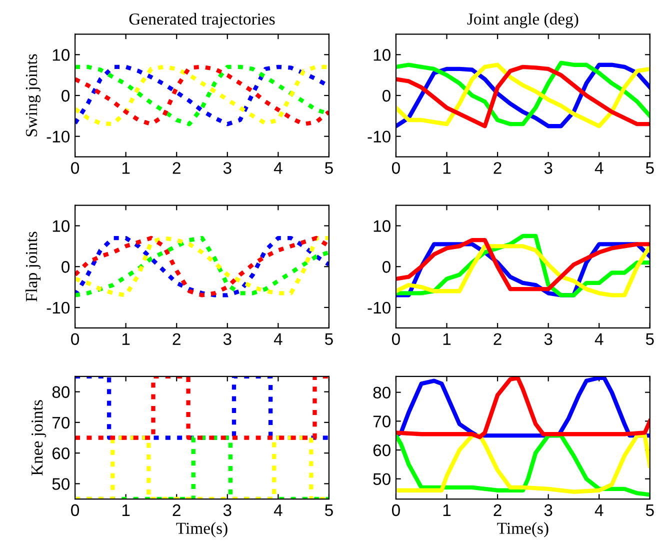 The image size is (670, 552). What do you see at coordinates (202, 20) in the screenshot?
I see `chart-title: Generated trajectories` at bounding box center [202, 20].